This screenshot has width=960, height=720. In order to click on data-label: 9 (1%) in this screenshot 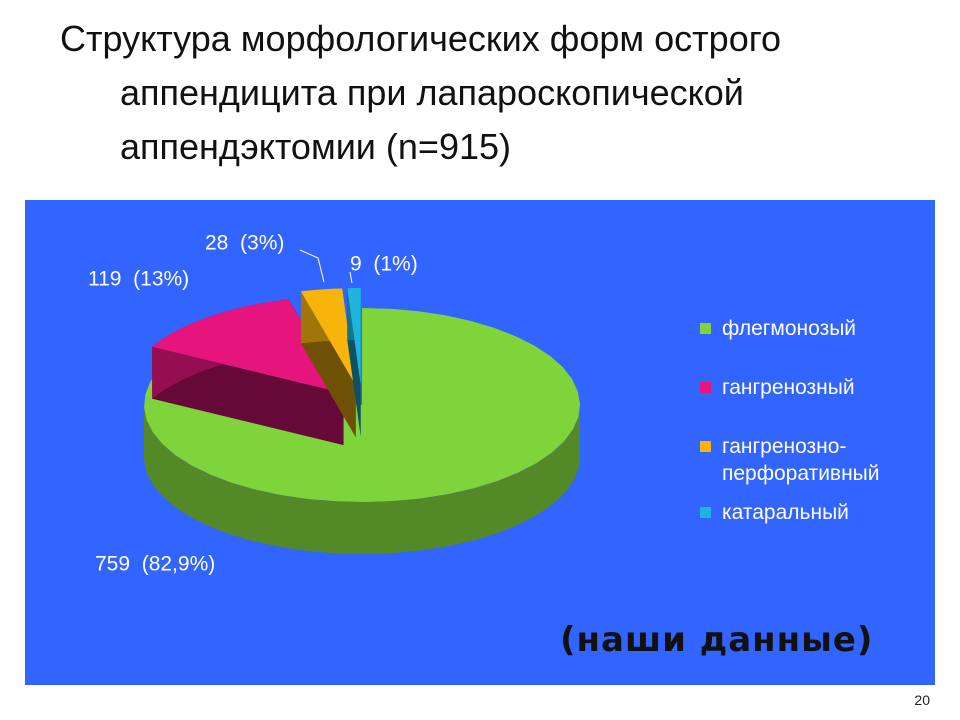, I will do `click(384, 264)`.